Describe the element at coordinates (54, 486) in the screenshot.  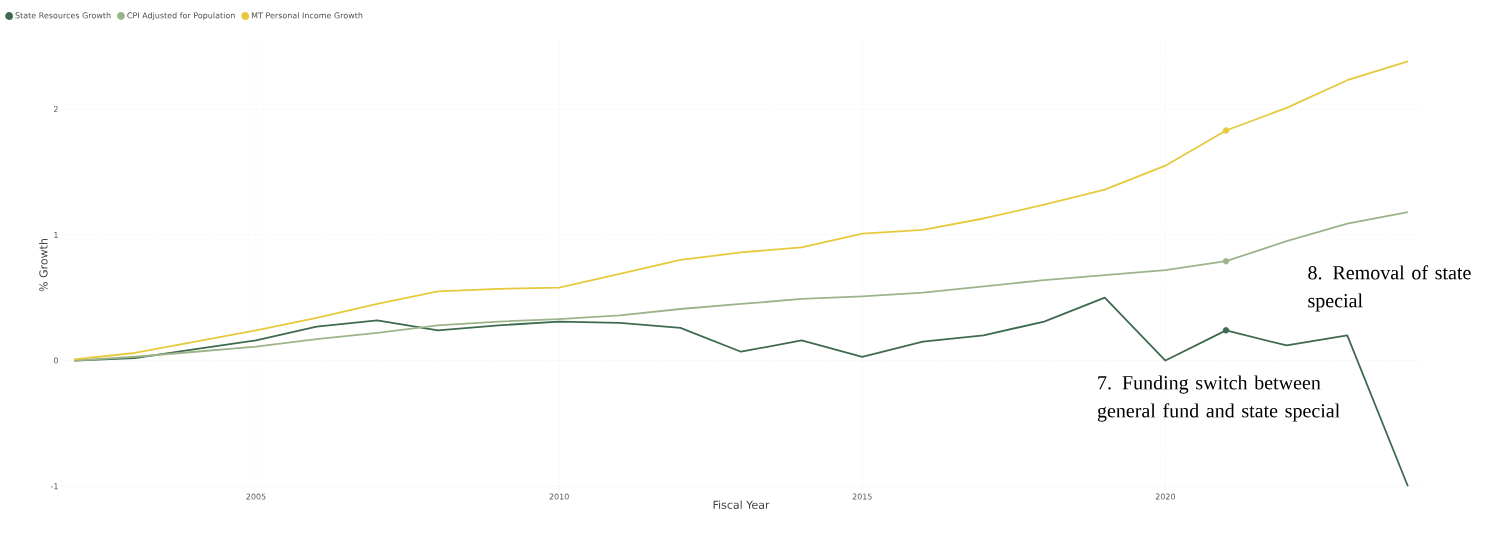
I see `y-tick-label: -1` at that location.